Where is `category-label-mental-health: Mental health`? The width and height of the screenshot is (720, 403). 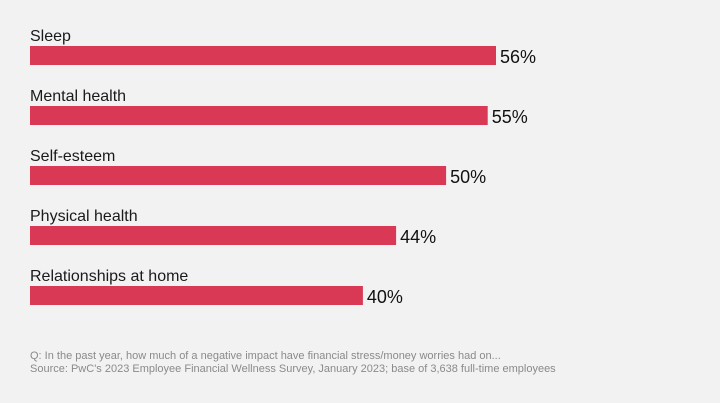 category-label-mental-health: Mental health is located at coordinates (78, 96).